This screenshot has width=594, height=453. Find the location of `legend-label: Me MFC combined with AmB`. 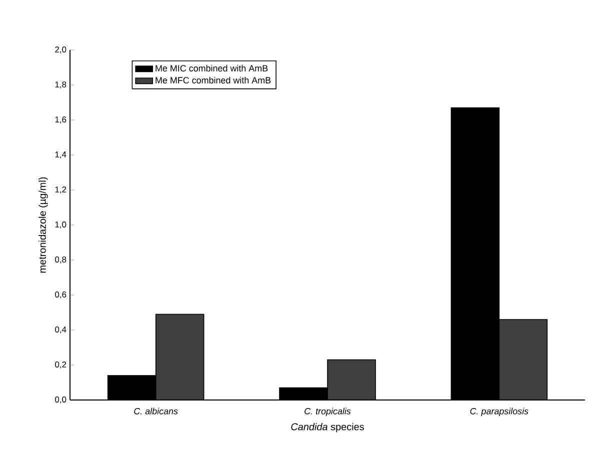

legend-label: Me MFC combined with AmB is located at coordinates (213, 80).